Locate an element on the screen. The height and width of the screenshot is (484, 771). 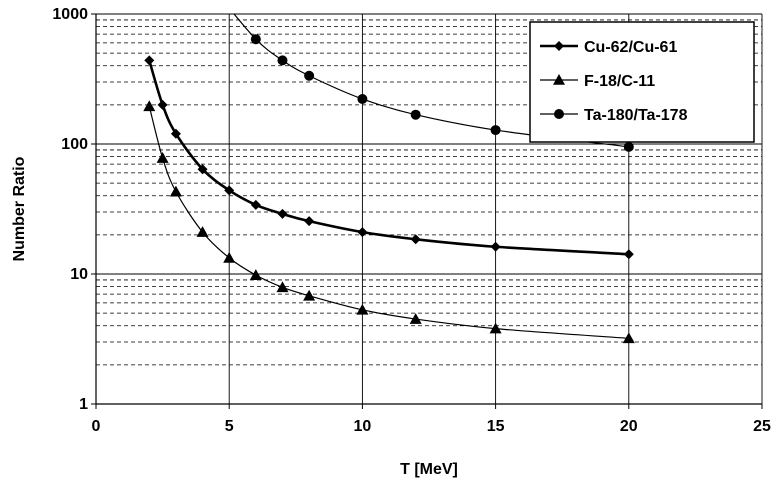
legend-entries: Cu-62/Cu-61 F-18/C-11 Ta-180/Ta-178 is located at coordinates (614, 81).